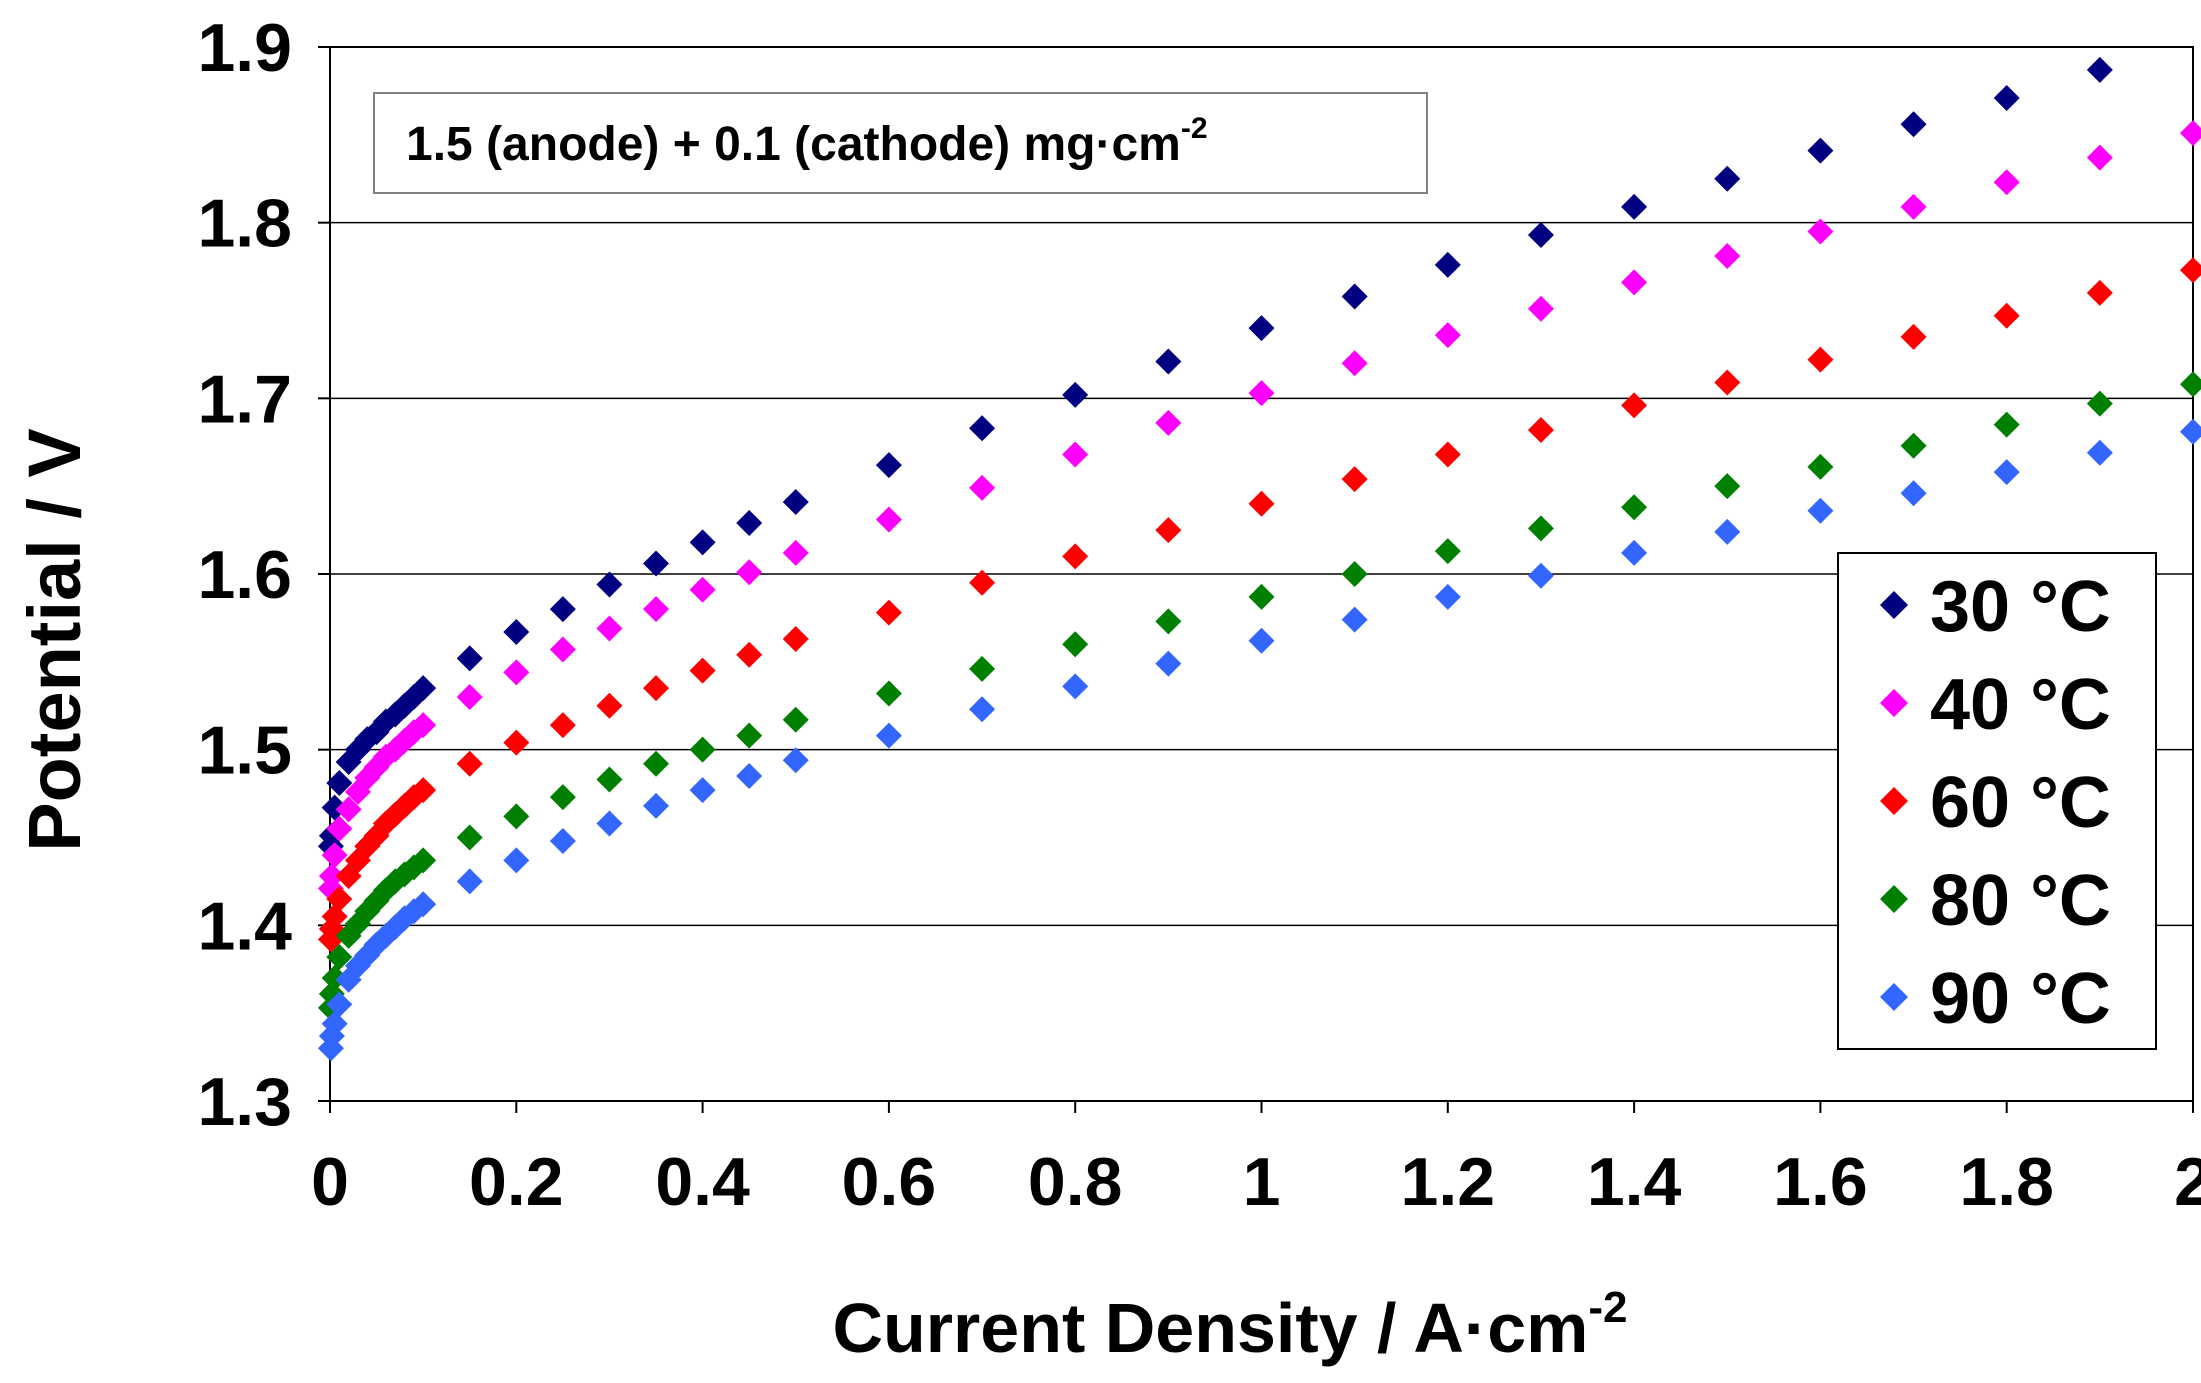  Describe the element at coordinates (2187, 1182) in the screenshot. I see `x-tick-label: 2` at that location.